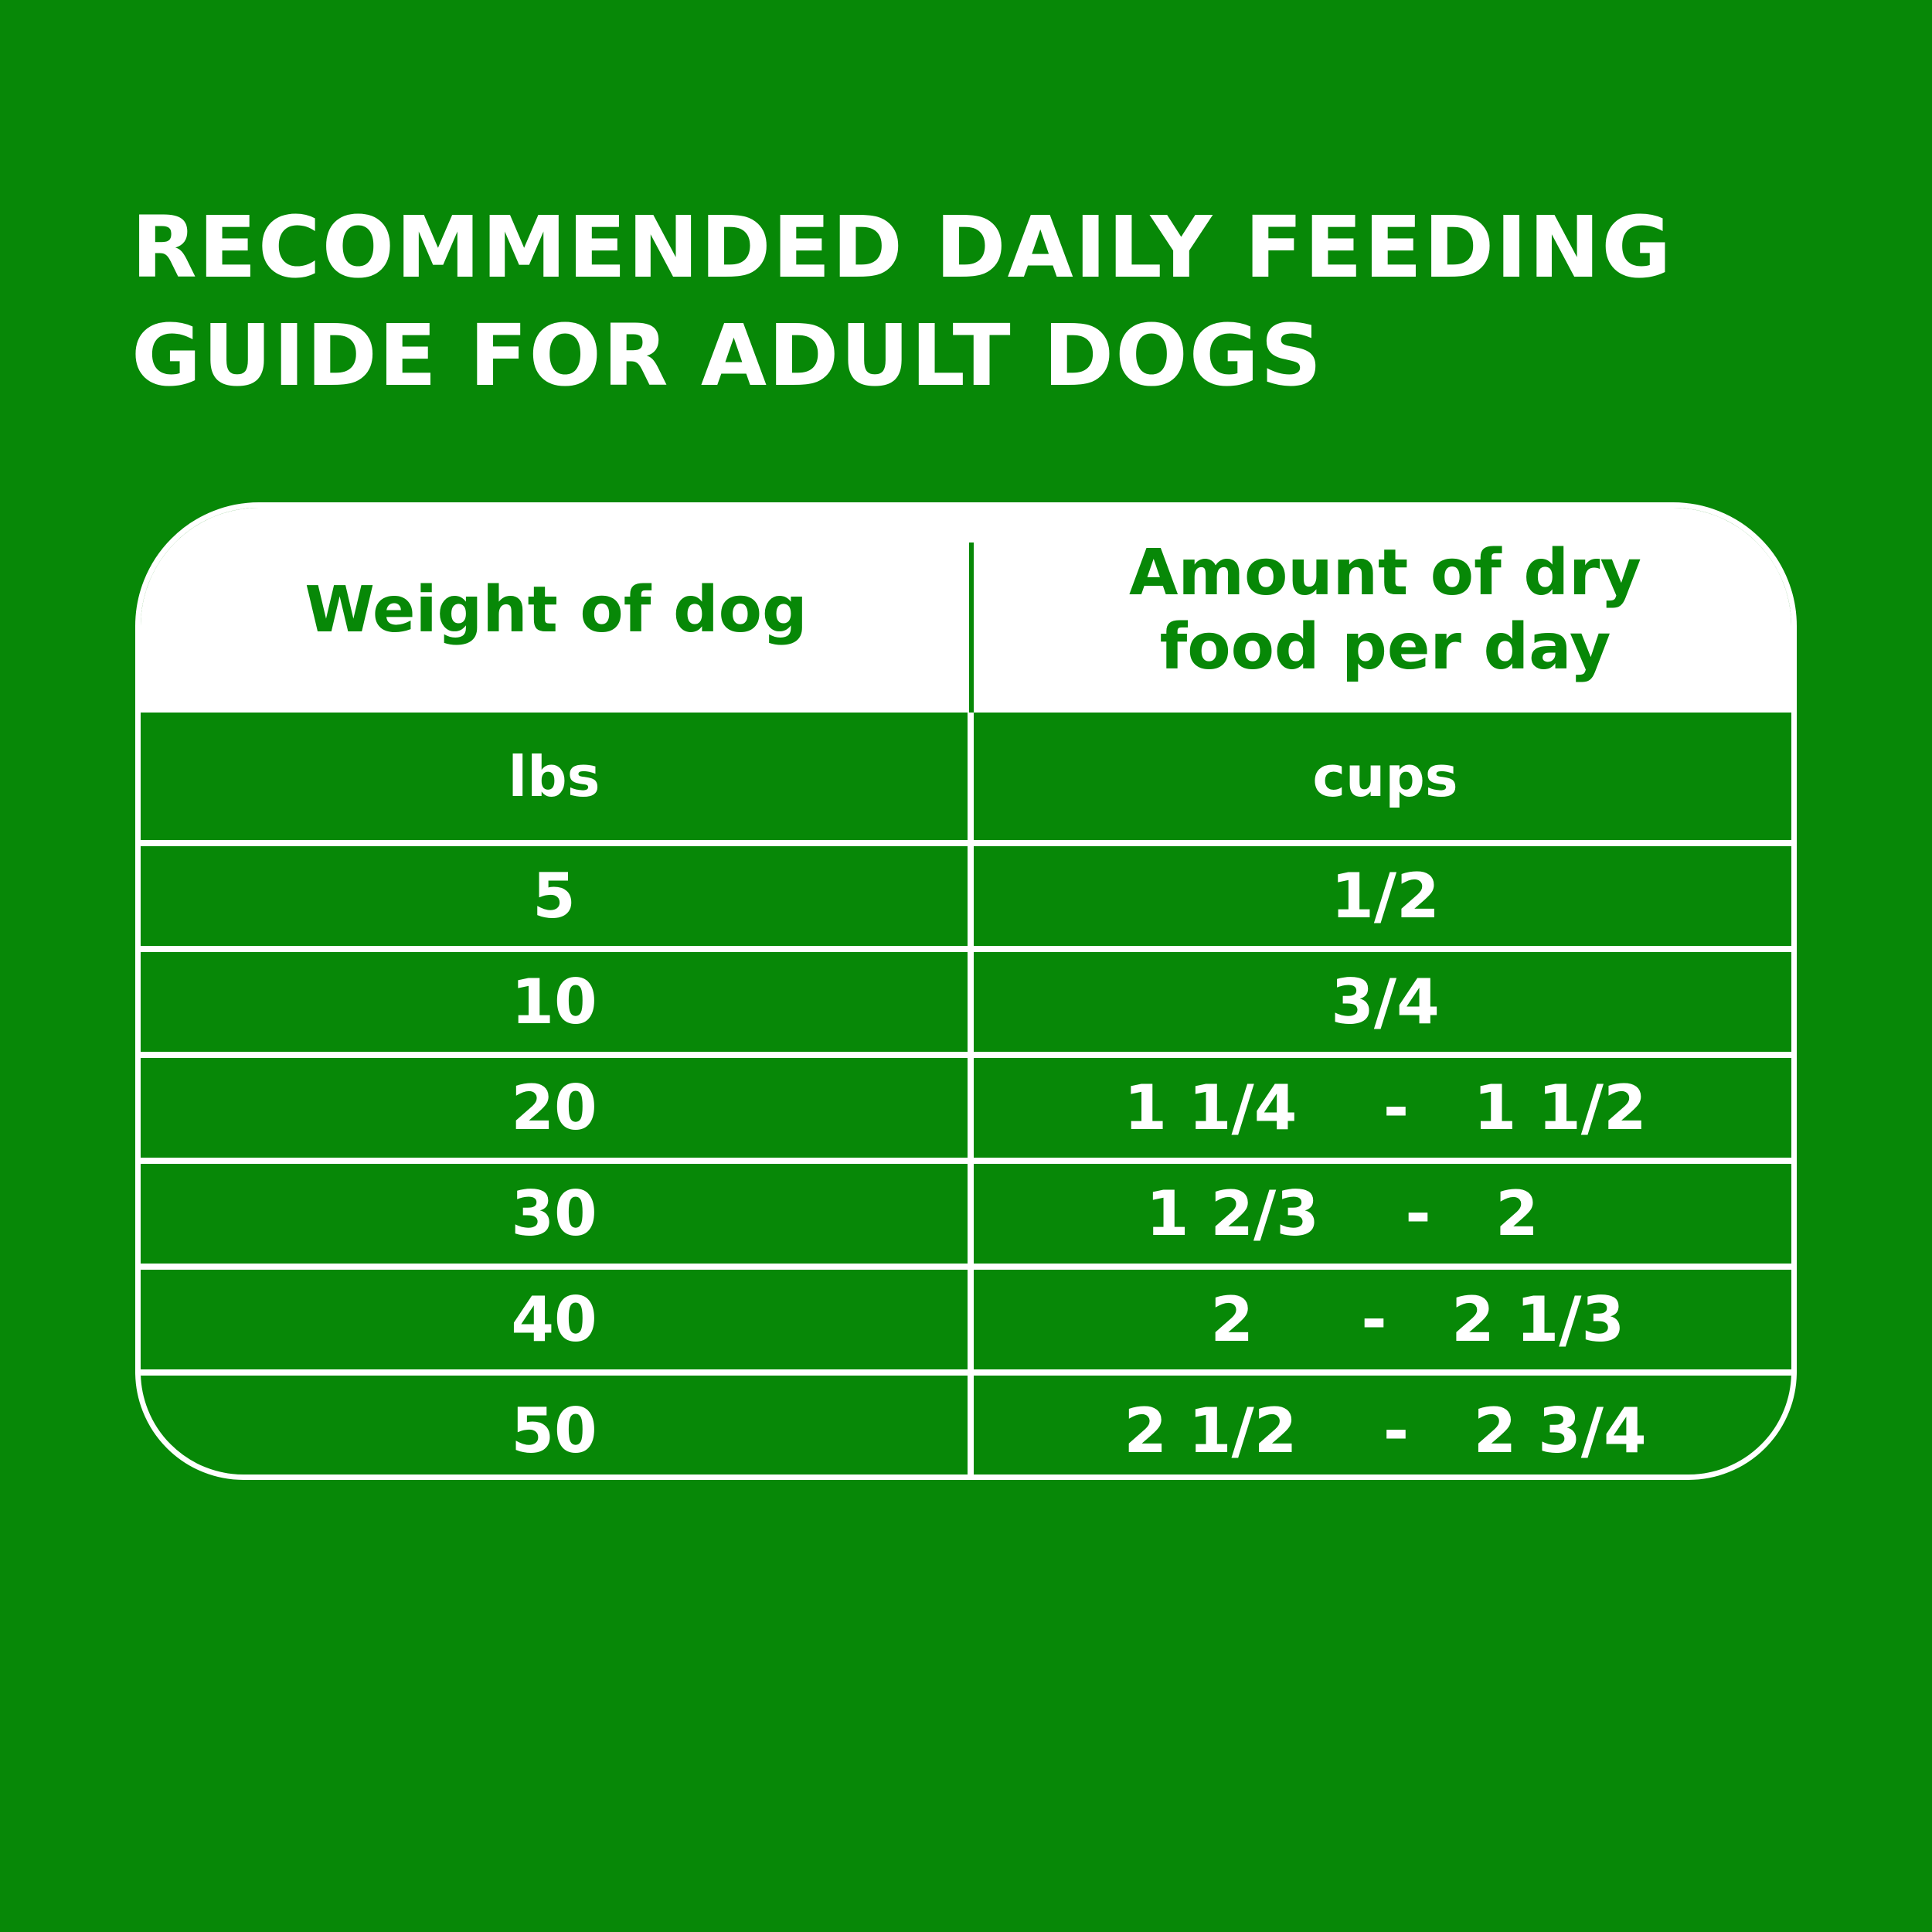 The image size is (1932, 1932). What do you see at coordinates (1385, 647) in the screenshot?
I see `header-amount-line-2: food per day` at bounding box center [1385, 647].